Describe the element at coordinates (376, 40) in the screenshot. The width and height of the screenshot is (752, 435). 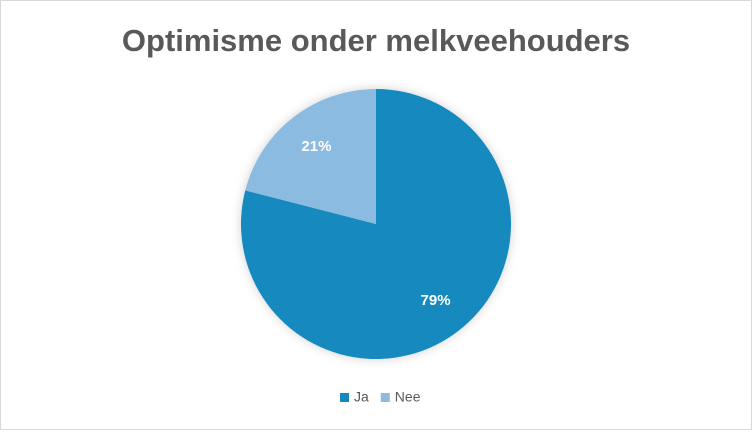
I see `chart-title: Optimisme onder melkveehouders` at that location.